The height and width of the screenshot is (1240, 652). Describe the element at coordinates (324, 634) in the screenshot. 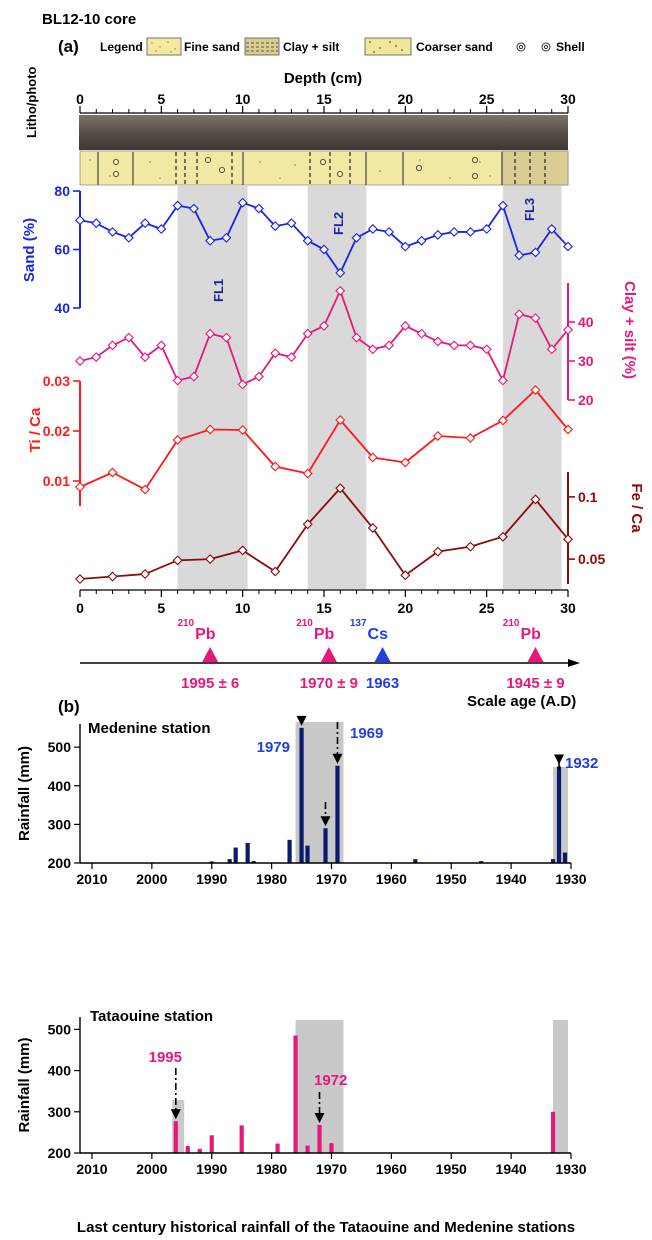

I see `age-marker-isotope: Pb` at that location.